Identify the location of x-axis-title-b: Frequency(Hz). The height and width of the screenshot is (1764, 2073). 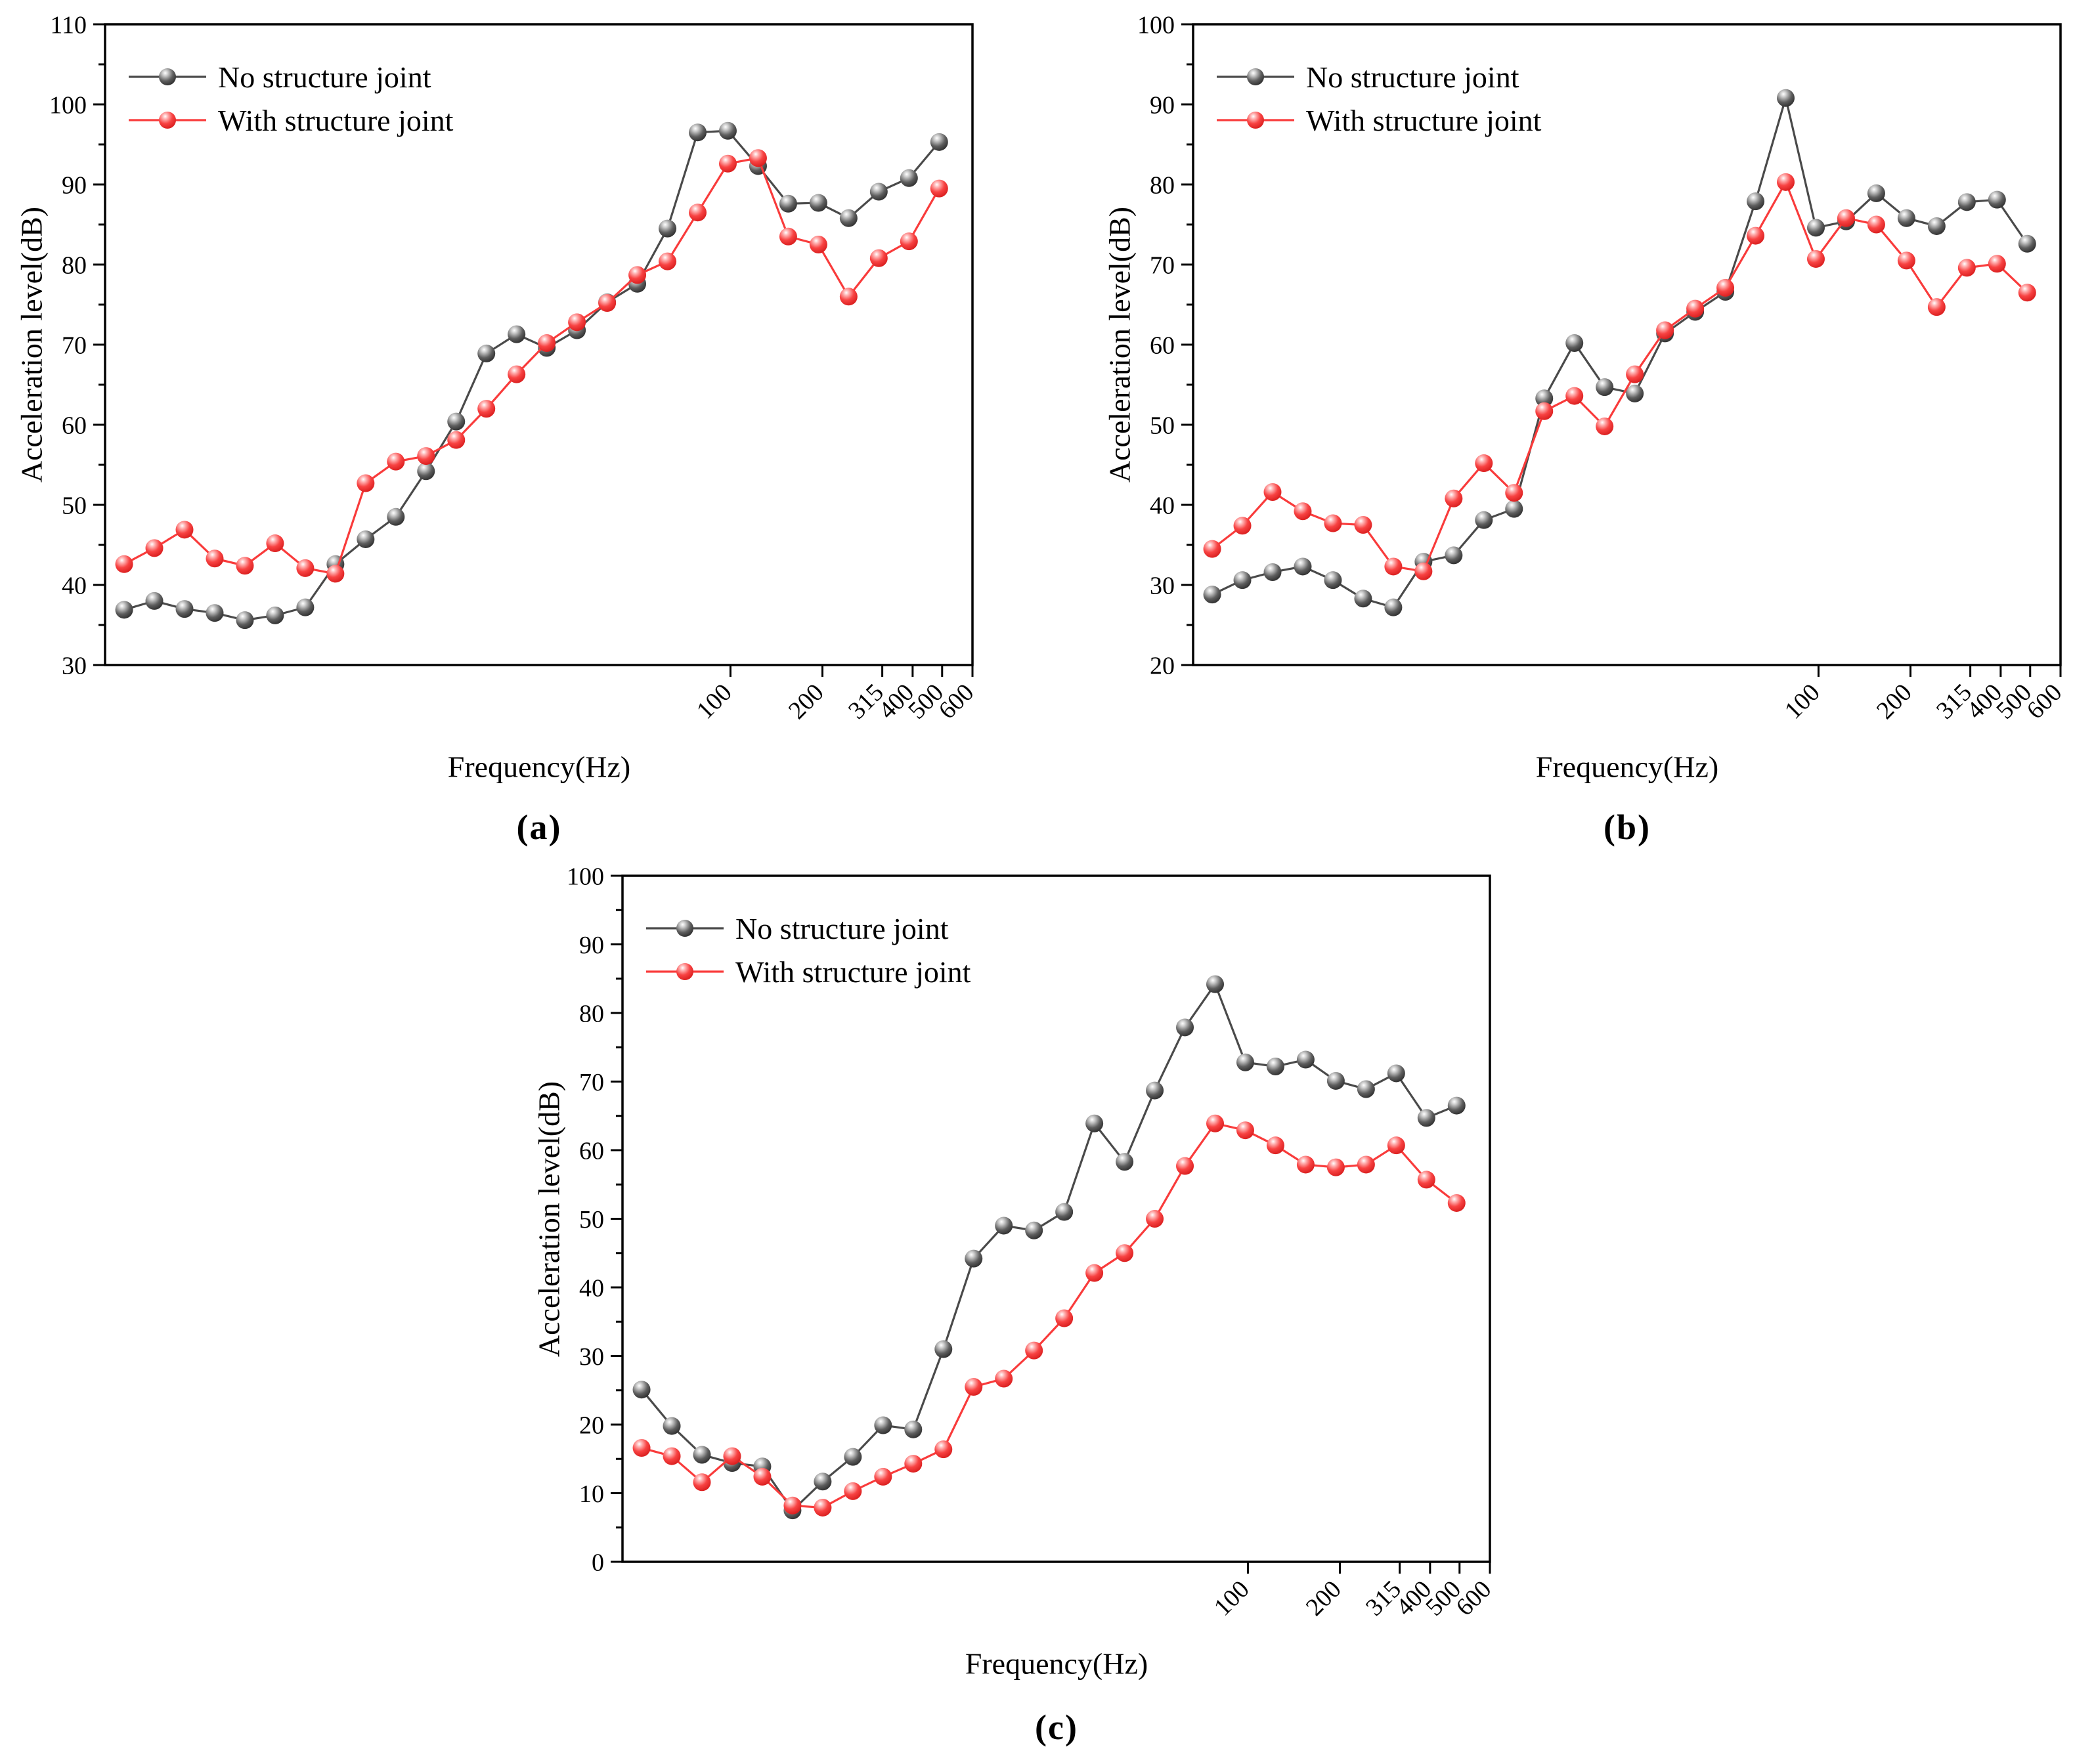
(1627, 767).